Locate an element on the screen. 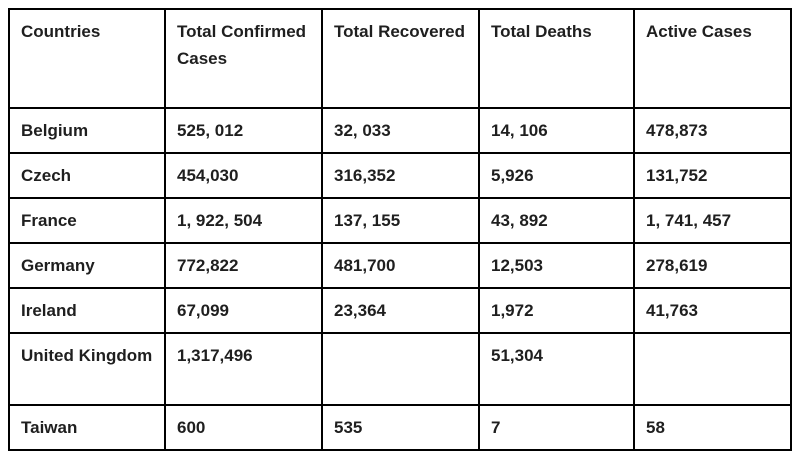 The image size is (802, 456). column-header-countries: Countries is located at coordinates (87, 58).